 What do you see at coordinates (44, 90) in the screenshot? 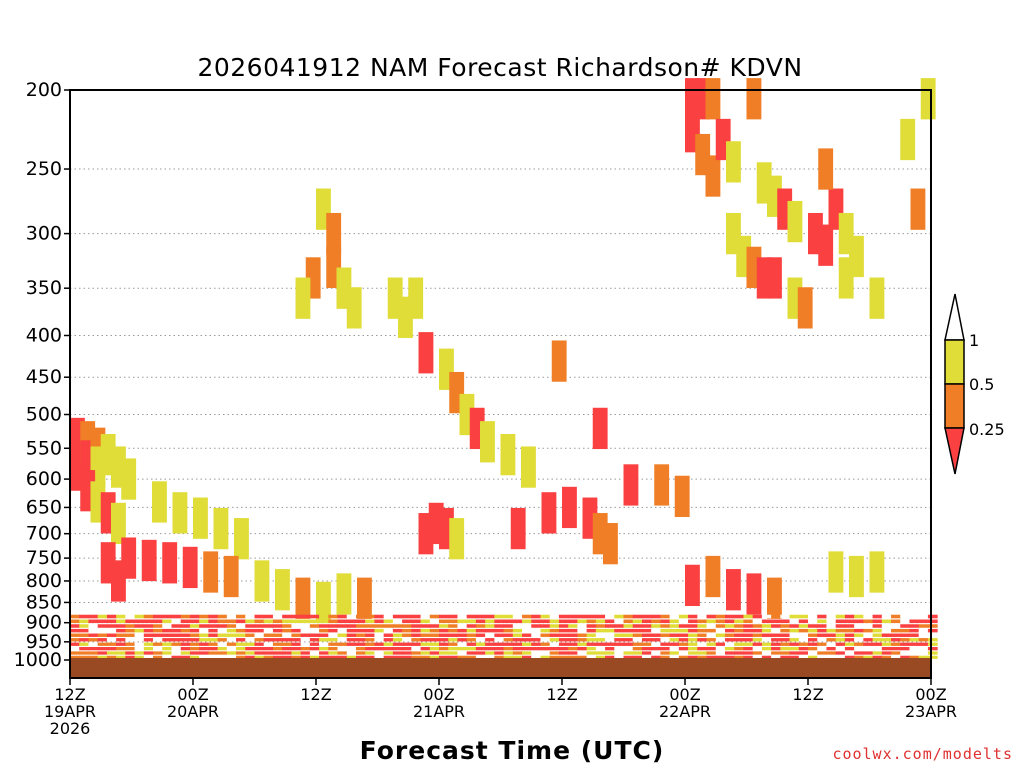
I see `ytick-label-200: 200` at bounding box center [44, 90].